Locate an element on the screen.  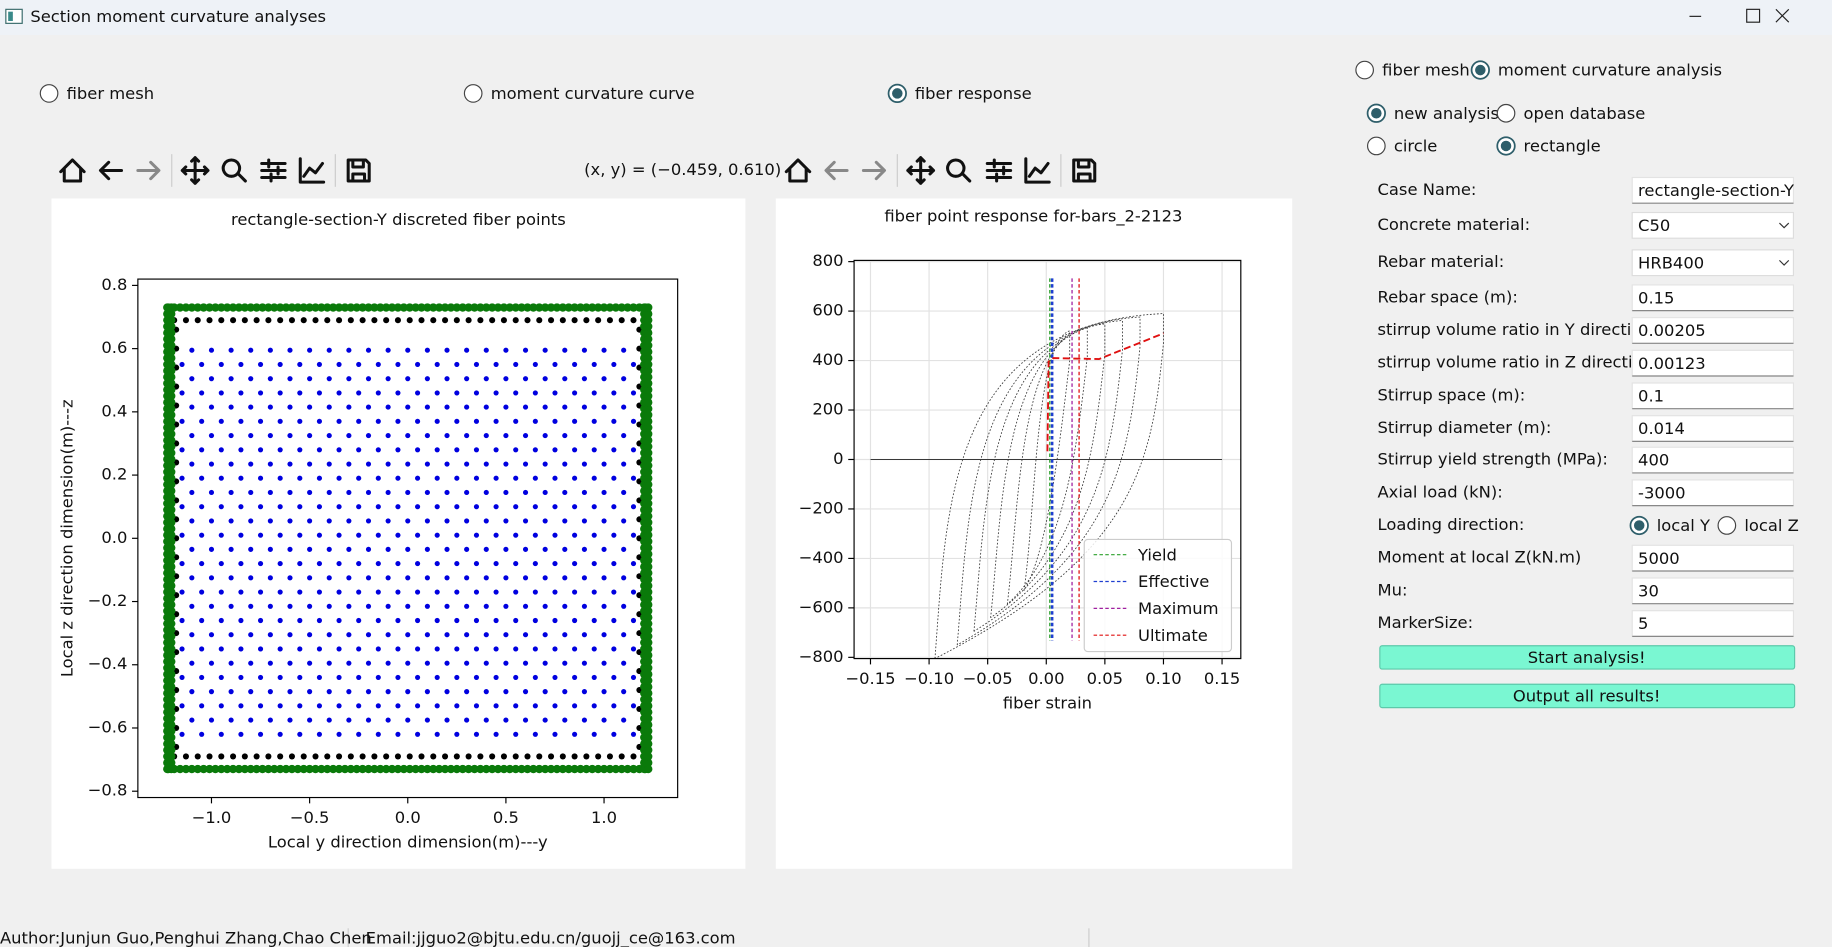
shape-option: rectangle is located at coordinates (1548, 146).